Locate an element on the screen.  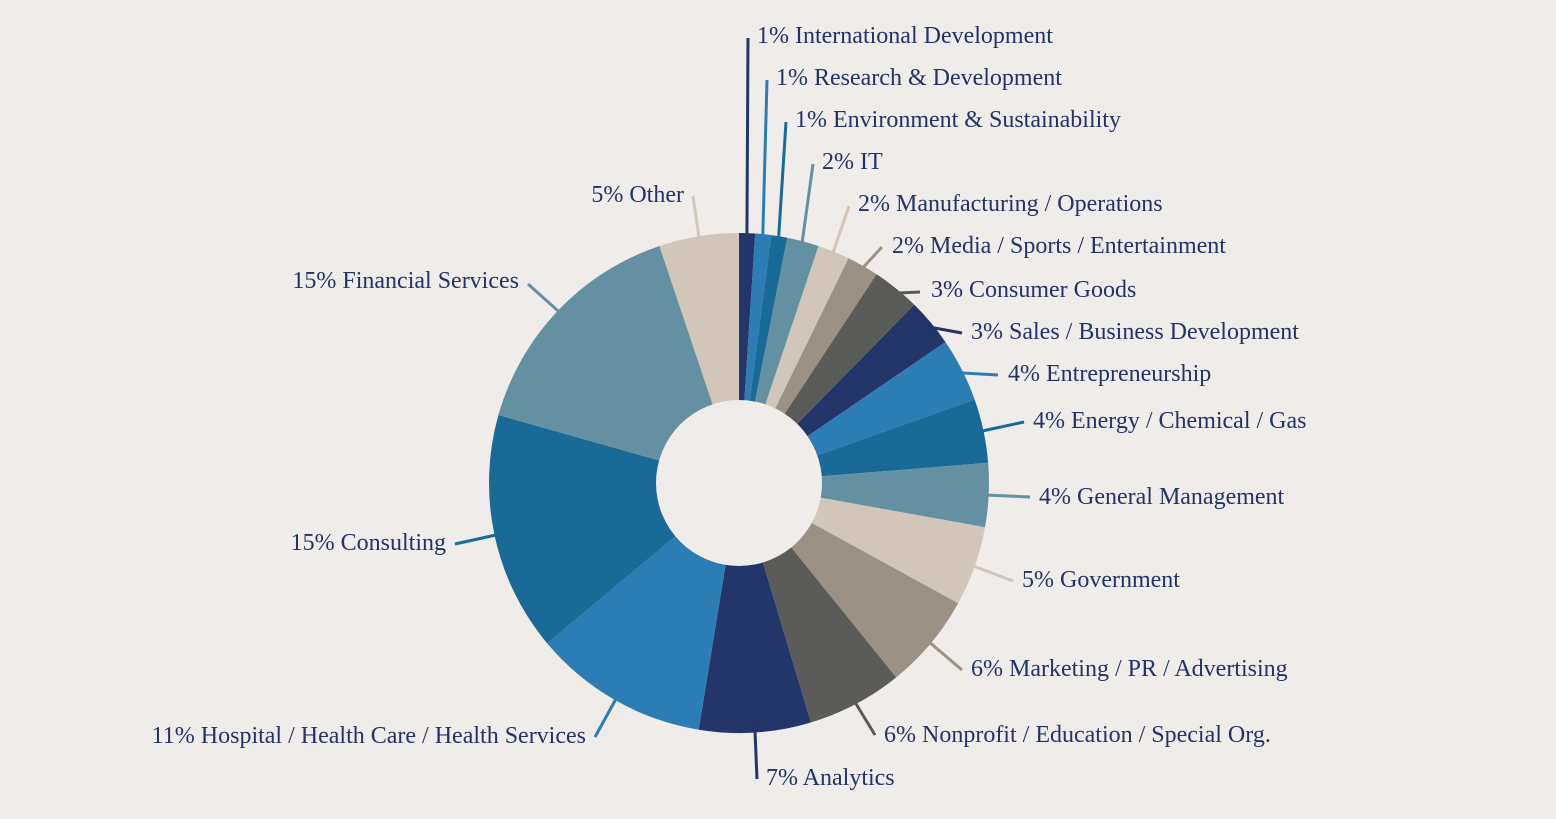
slice-label: 5% Other is located at coordinates (637, 195).